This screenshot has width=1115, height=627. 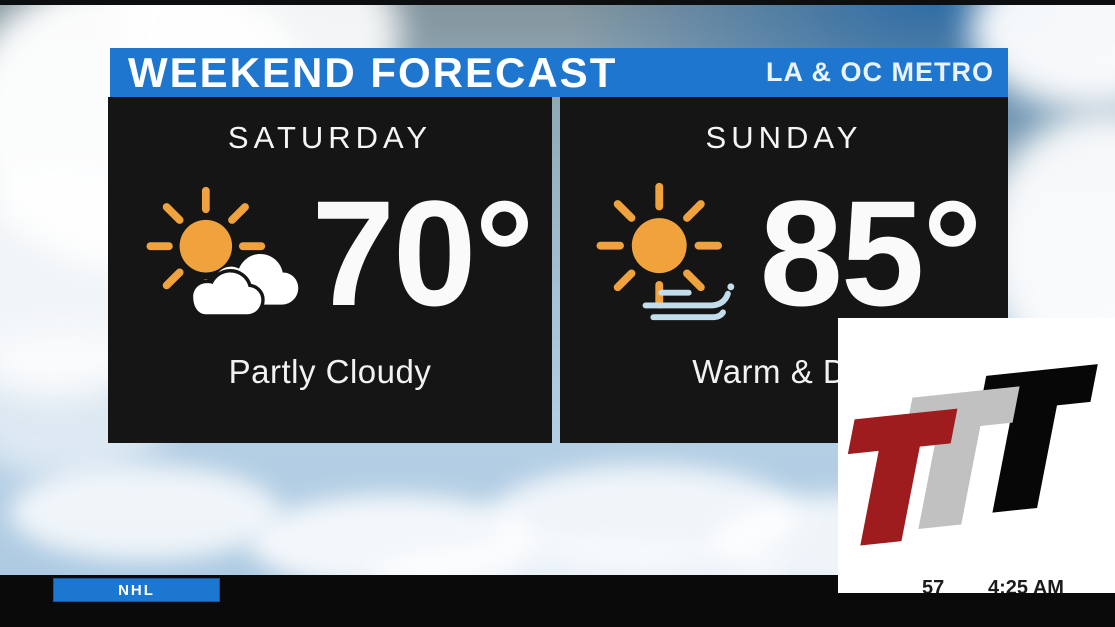 I want to click on sun-with-clouds-icon, so click(x=222, y=252).